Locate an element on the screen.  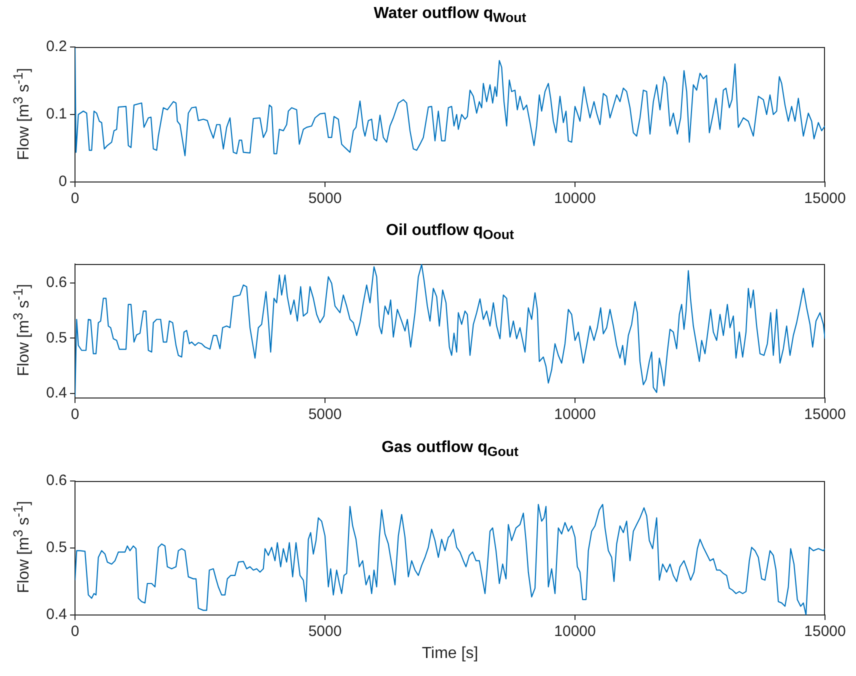
chart-title: Gas outflow q$_{Gout}$ is located at coordinates (450, 449).